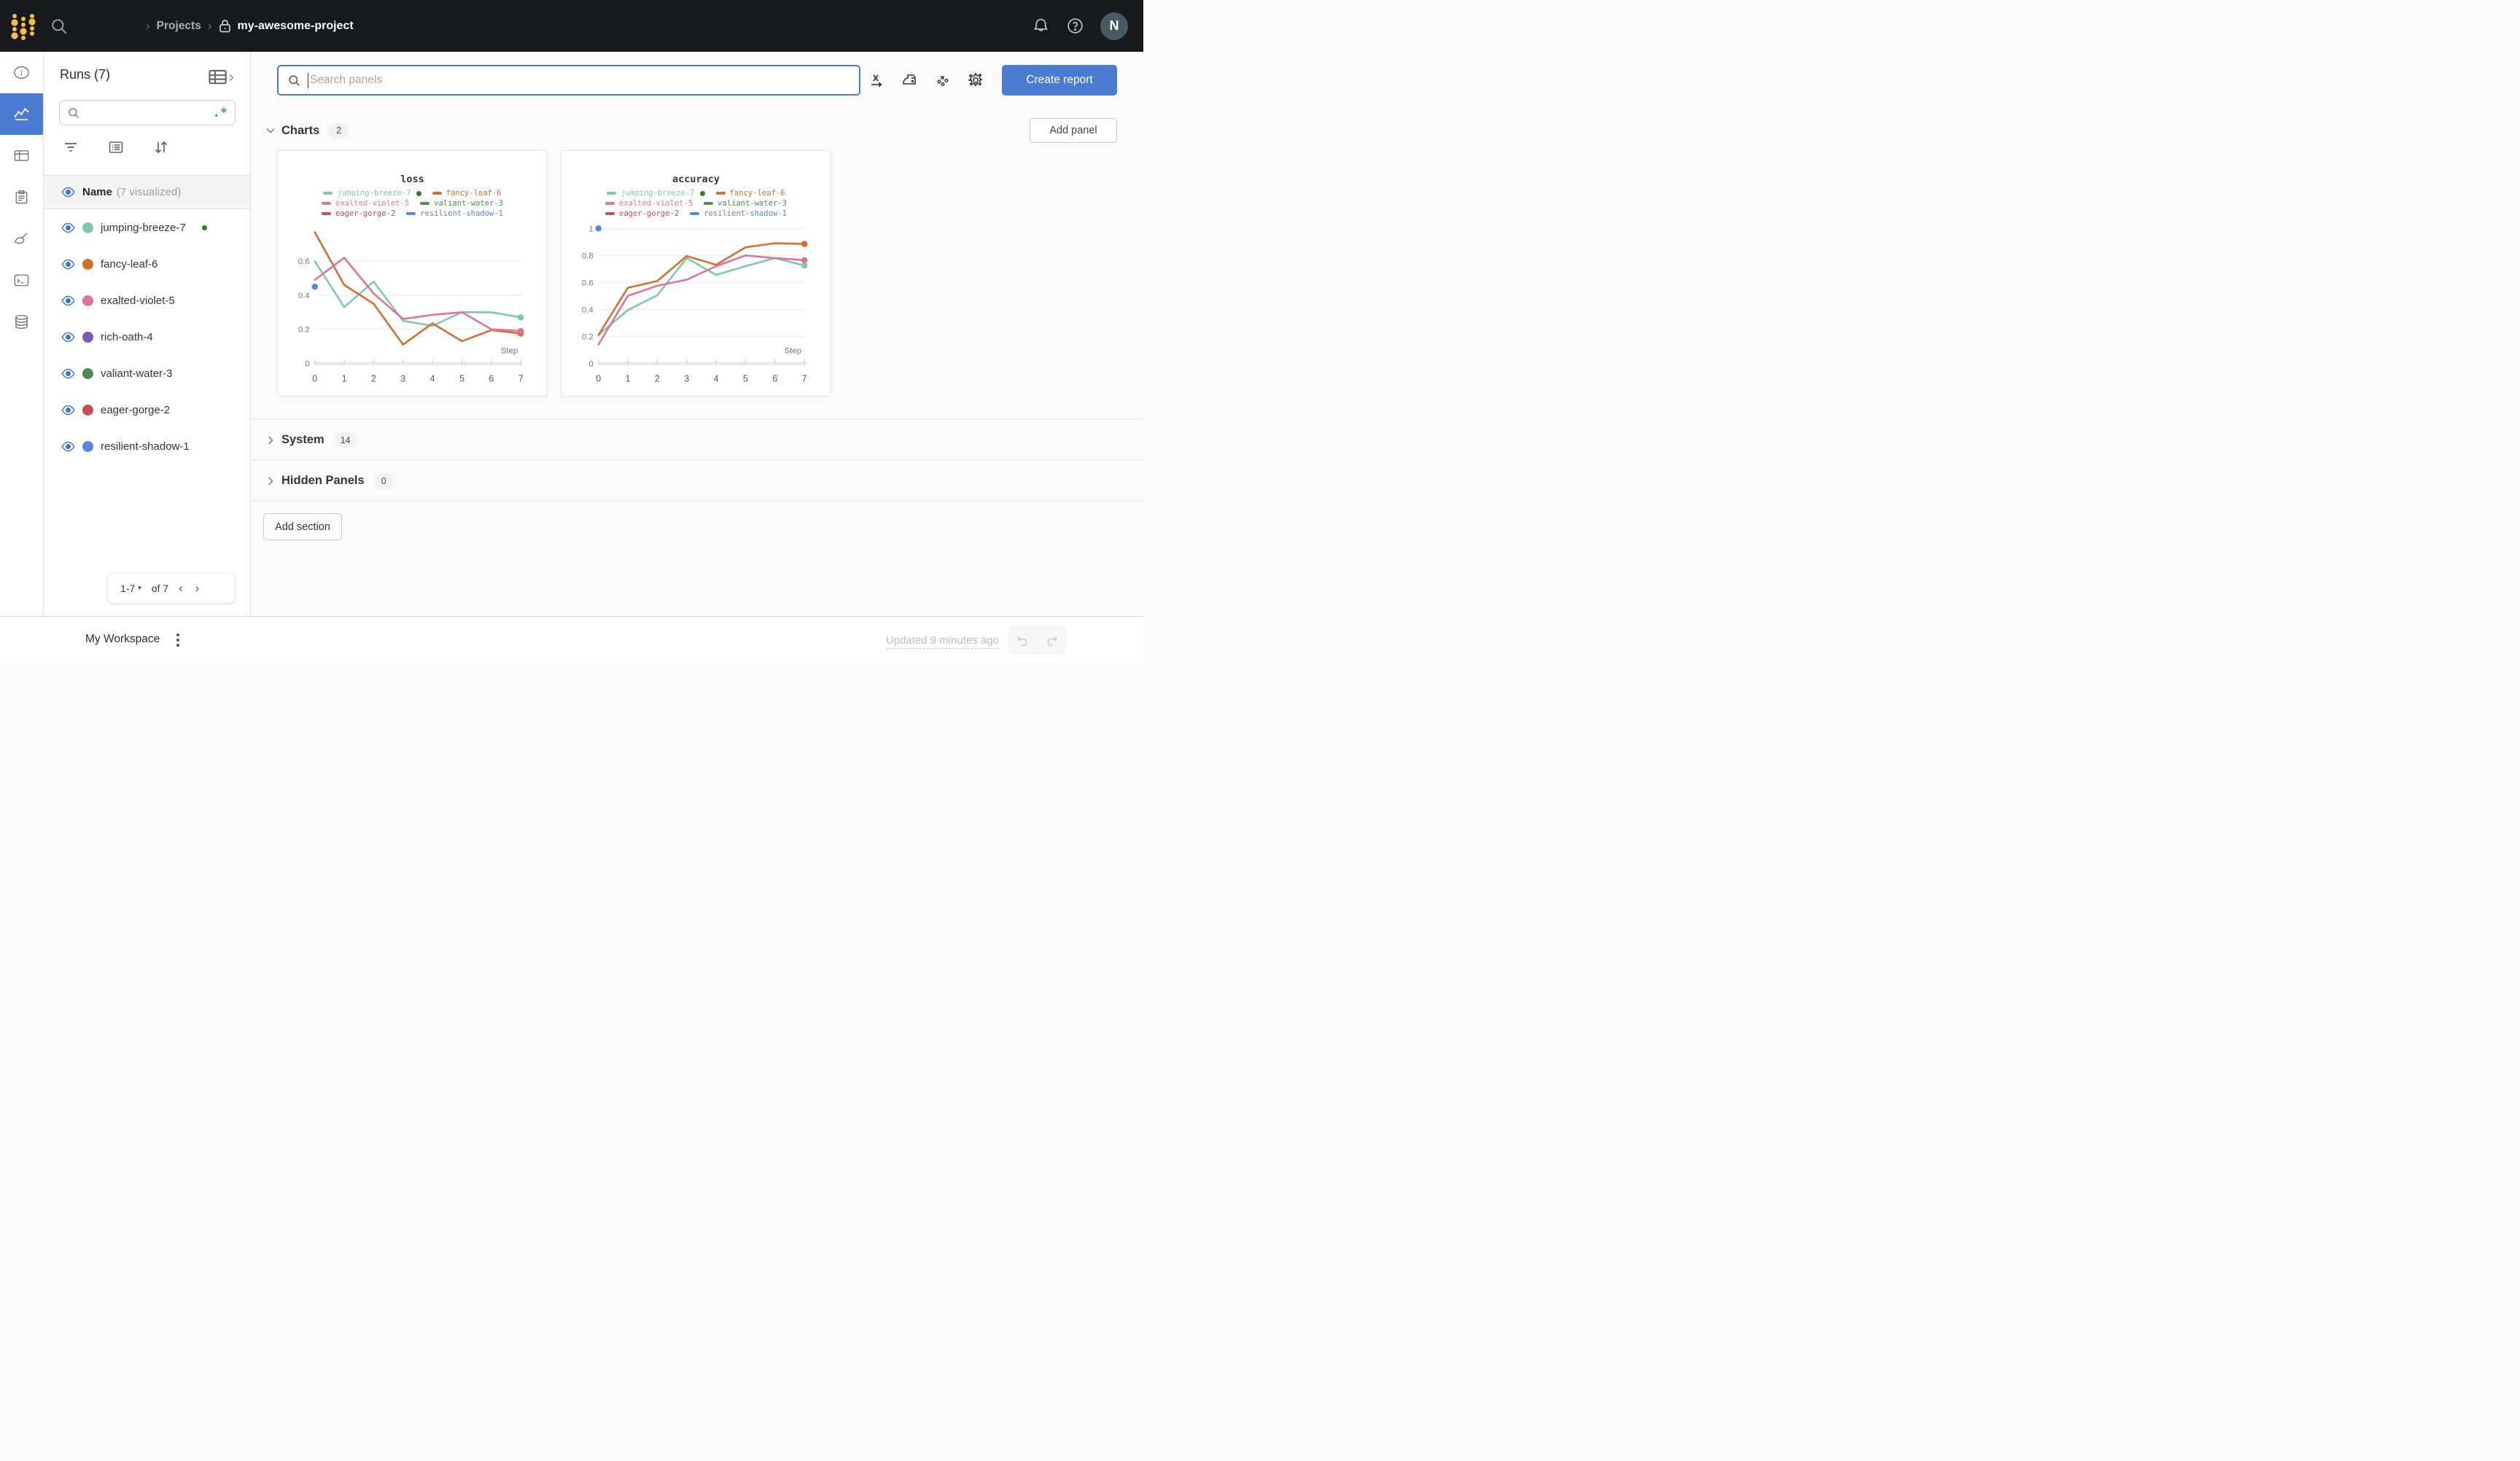 The height and width of the screenshot is (1461, 2520). I want to click on chart-plot: 0 0.2 0.4 0.6 0.8 1 0 1 2 3 4 5 6 7 Step, so click(695, 304).